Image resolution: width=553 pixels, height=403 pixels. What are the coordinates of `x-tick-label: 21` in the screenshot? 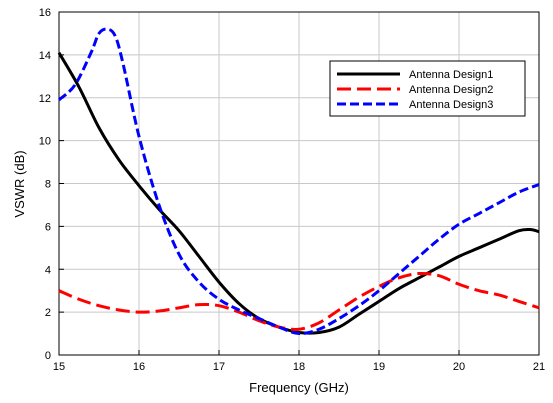 It's located at (539, 367).